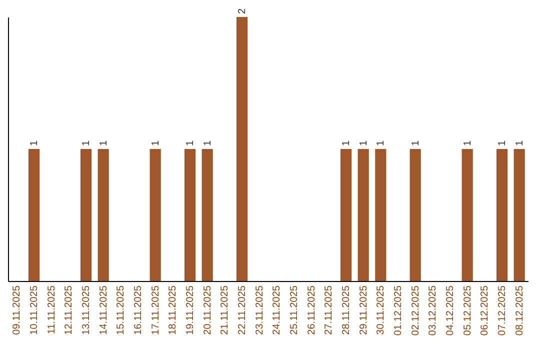  What do you see at coordinates (277, 310) in the screenshot?
I see `x-tick-label: 24.11.2025` at bounding box center [277, 310].